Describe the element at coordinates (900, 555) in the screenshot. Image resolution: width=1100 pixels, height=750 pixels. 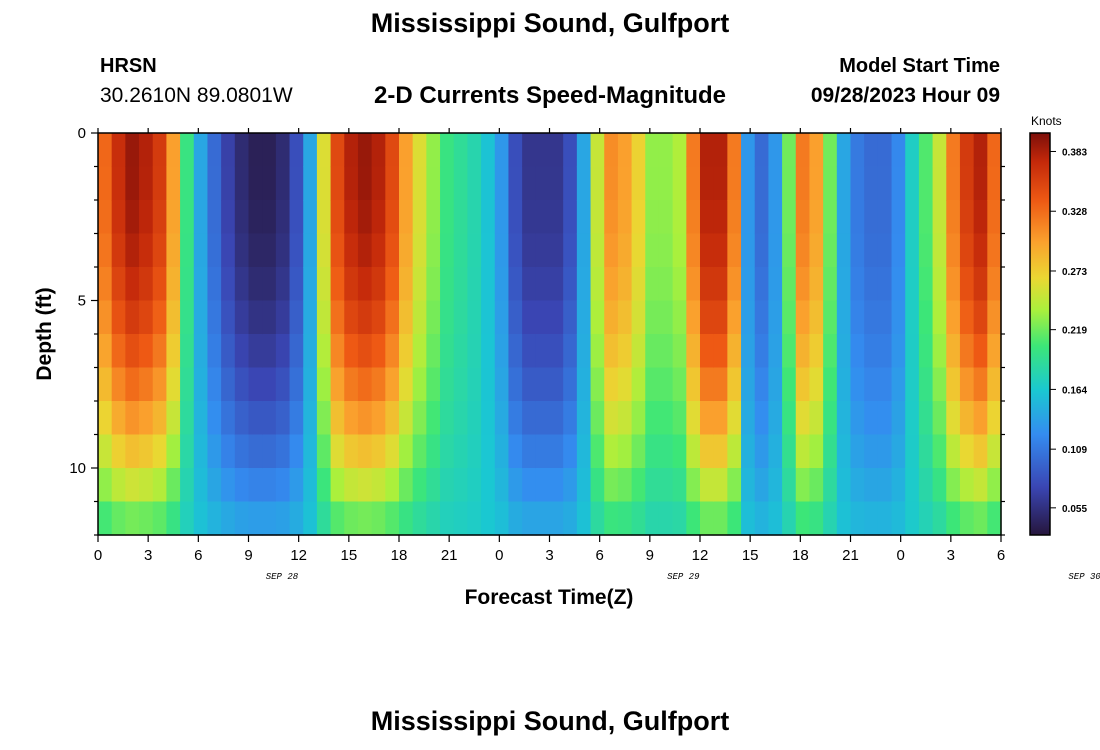
I see `x-tick-label: 0` at that location.